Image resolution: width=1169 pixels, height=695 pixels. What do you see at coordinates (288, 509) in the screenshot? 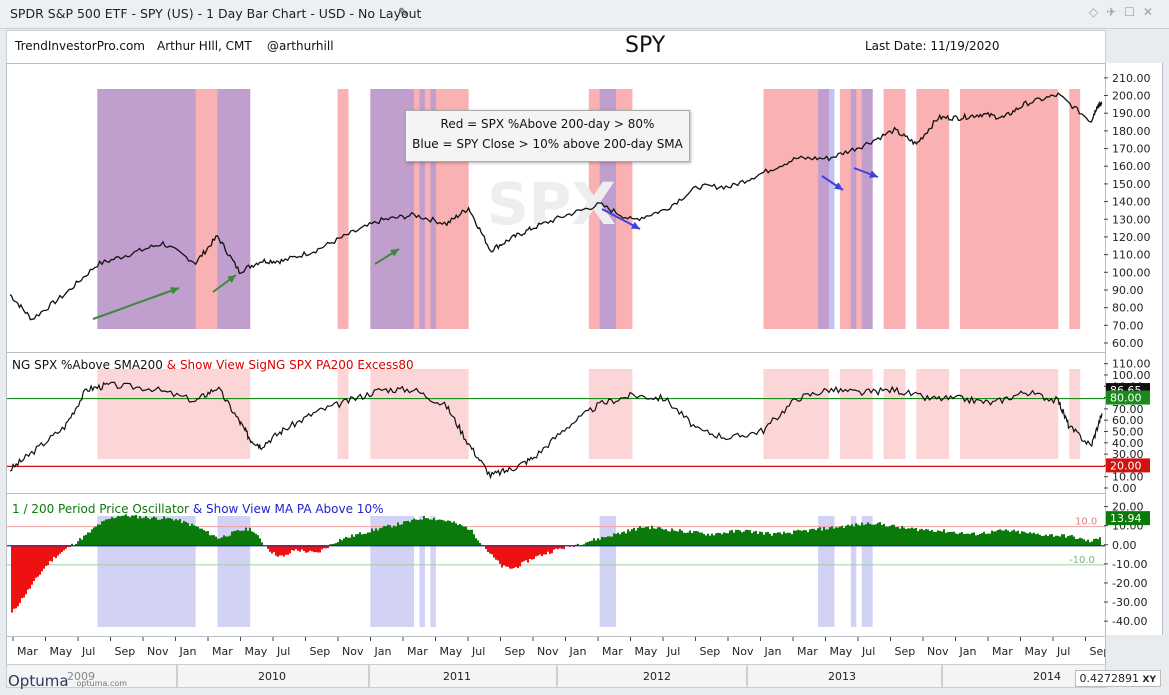
I see `oscillator-title-sub: & Show View MA PA Above 10%` at bounding box center [288, 509].